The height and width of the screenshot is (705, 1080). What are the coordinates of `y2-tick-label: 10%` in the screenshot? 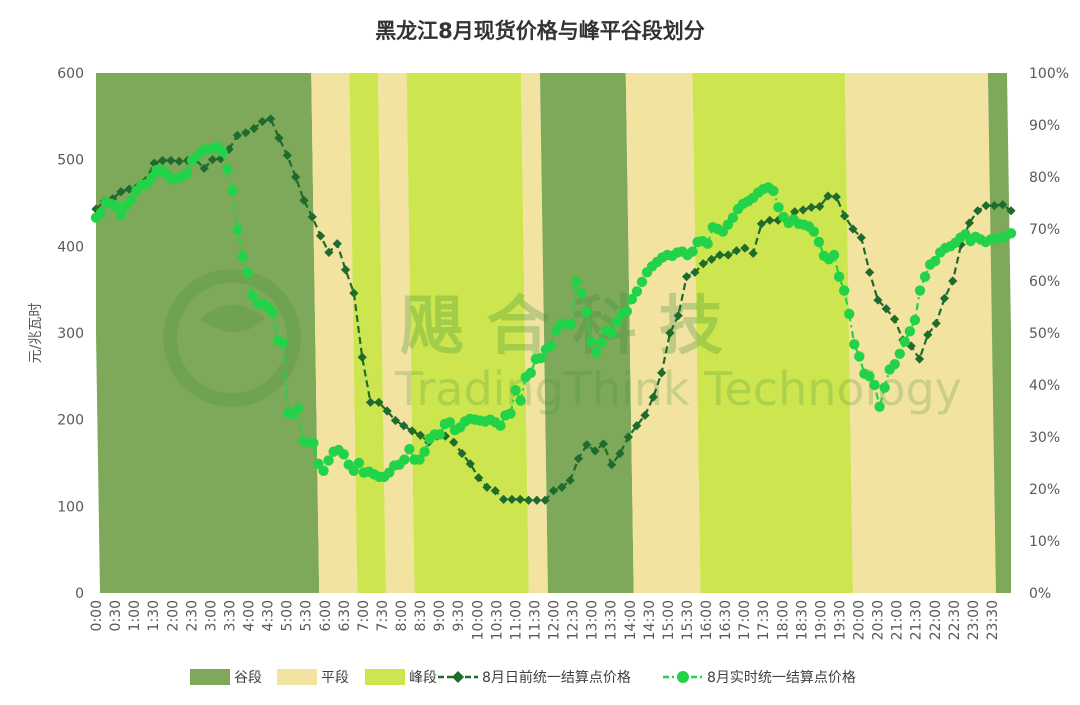 It's located at (1044, 542).